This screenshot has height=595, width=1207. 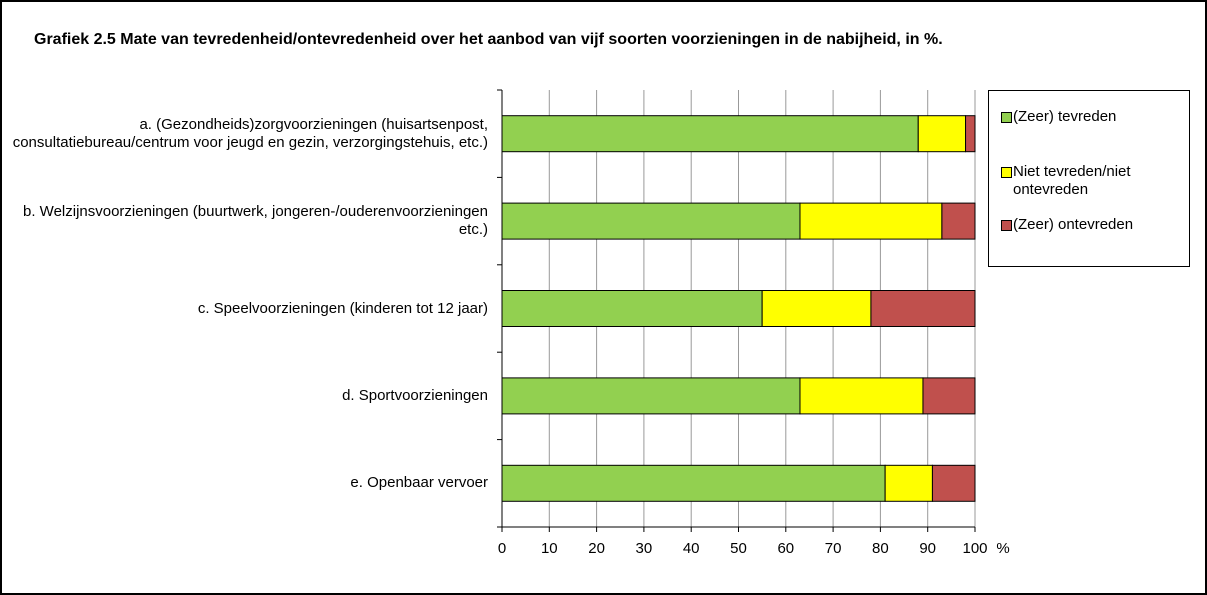 What do you see at coordinates (502, 548) in the screenshot?
I see `x-tick-label: 0` at bounding box center [502, 548].